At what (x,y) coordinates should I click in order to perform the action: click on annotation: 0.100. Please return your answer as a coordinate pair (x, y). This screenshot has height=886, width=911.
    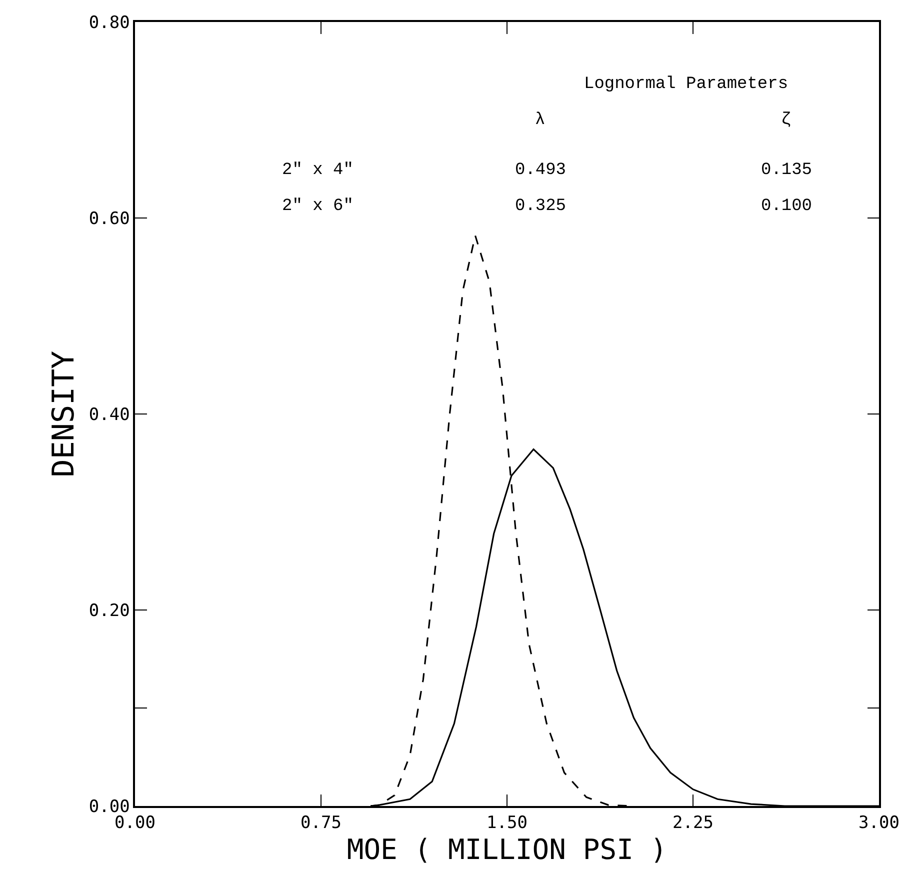
    Looking at the image, I should click on (786, 206).